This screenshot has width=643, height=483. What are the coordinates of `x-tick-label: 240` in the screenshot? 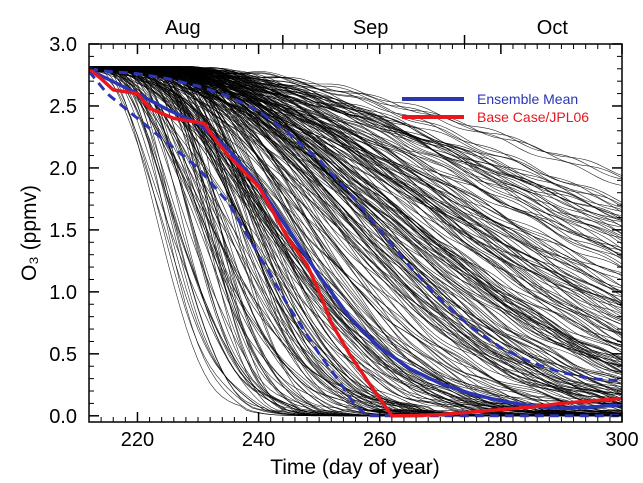 It's located at (258, 440).